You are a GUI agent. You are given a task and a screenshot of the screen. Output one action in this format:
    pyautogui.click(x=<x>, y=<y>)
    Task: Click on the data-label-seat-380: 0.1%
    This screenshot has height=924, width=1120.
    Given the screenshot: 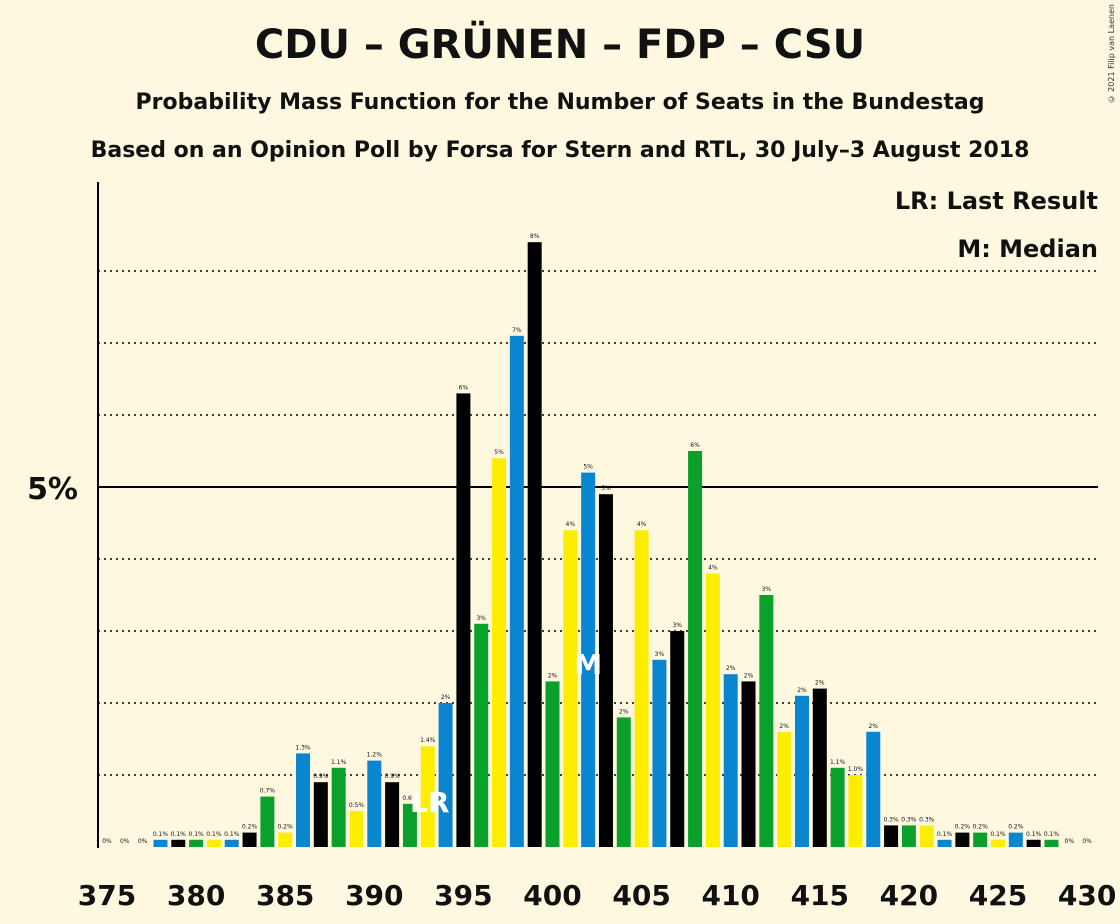 What is the action you would take?
    pyautogui.click(x=196, y=834)
    